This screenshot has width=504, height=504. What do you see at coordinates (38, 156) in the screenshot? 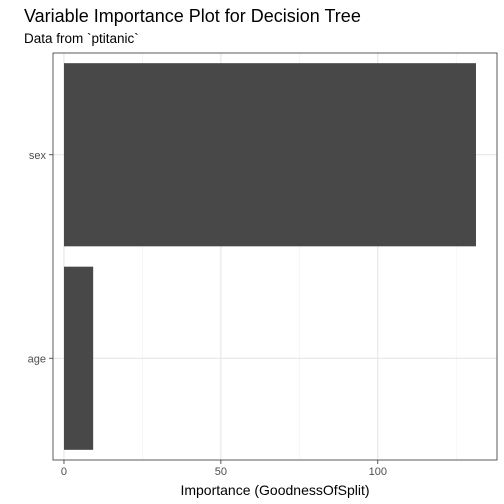
I see `y-tick-label-sex: sex` at bounding box center [38, 156].